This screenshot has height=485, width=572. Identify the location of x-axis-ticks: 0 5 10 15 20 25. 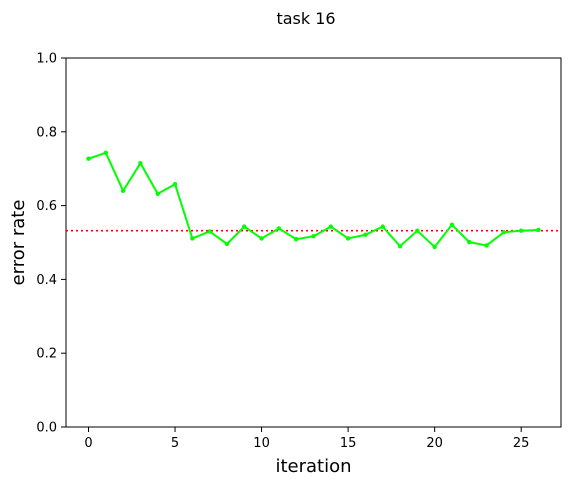
(306, 439).